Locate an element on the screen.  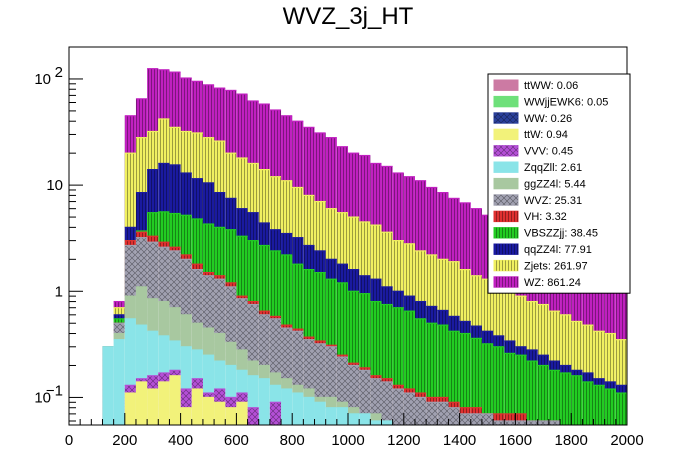
legend-entry: WWjjEWK6: 0.05 is located at coordinates (550, 101).